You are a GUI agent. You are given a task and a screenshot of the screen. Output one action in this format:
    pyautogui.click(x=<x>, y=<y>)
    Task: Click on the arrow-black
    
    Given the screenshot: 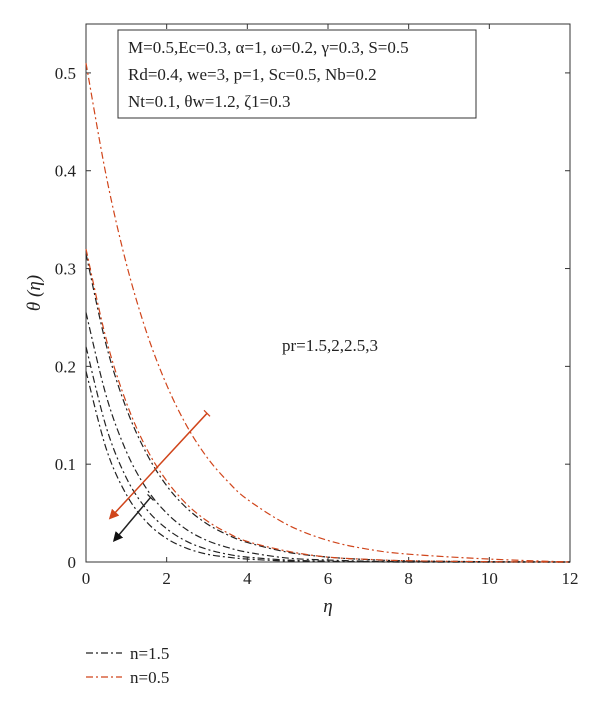 What is the action you would take?
    pyautogui.click(x=132, y=519)
    